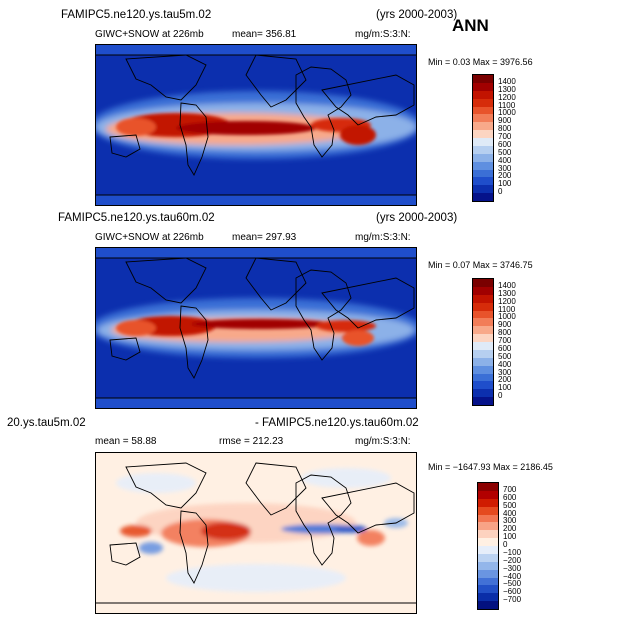 The image size is (621, 622). Describe the element at coordinates (383, 237) in the screenshot. I see `panel2-units: mg/m:S:3:N:` at that location.